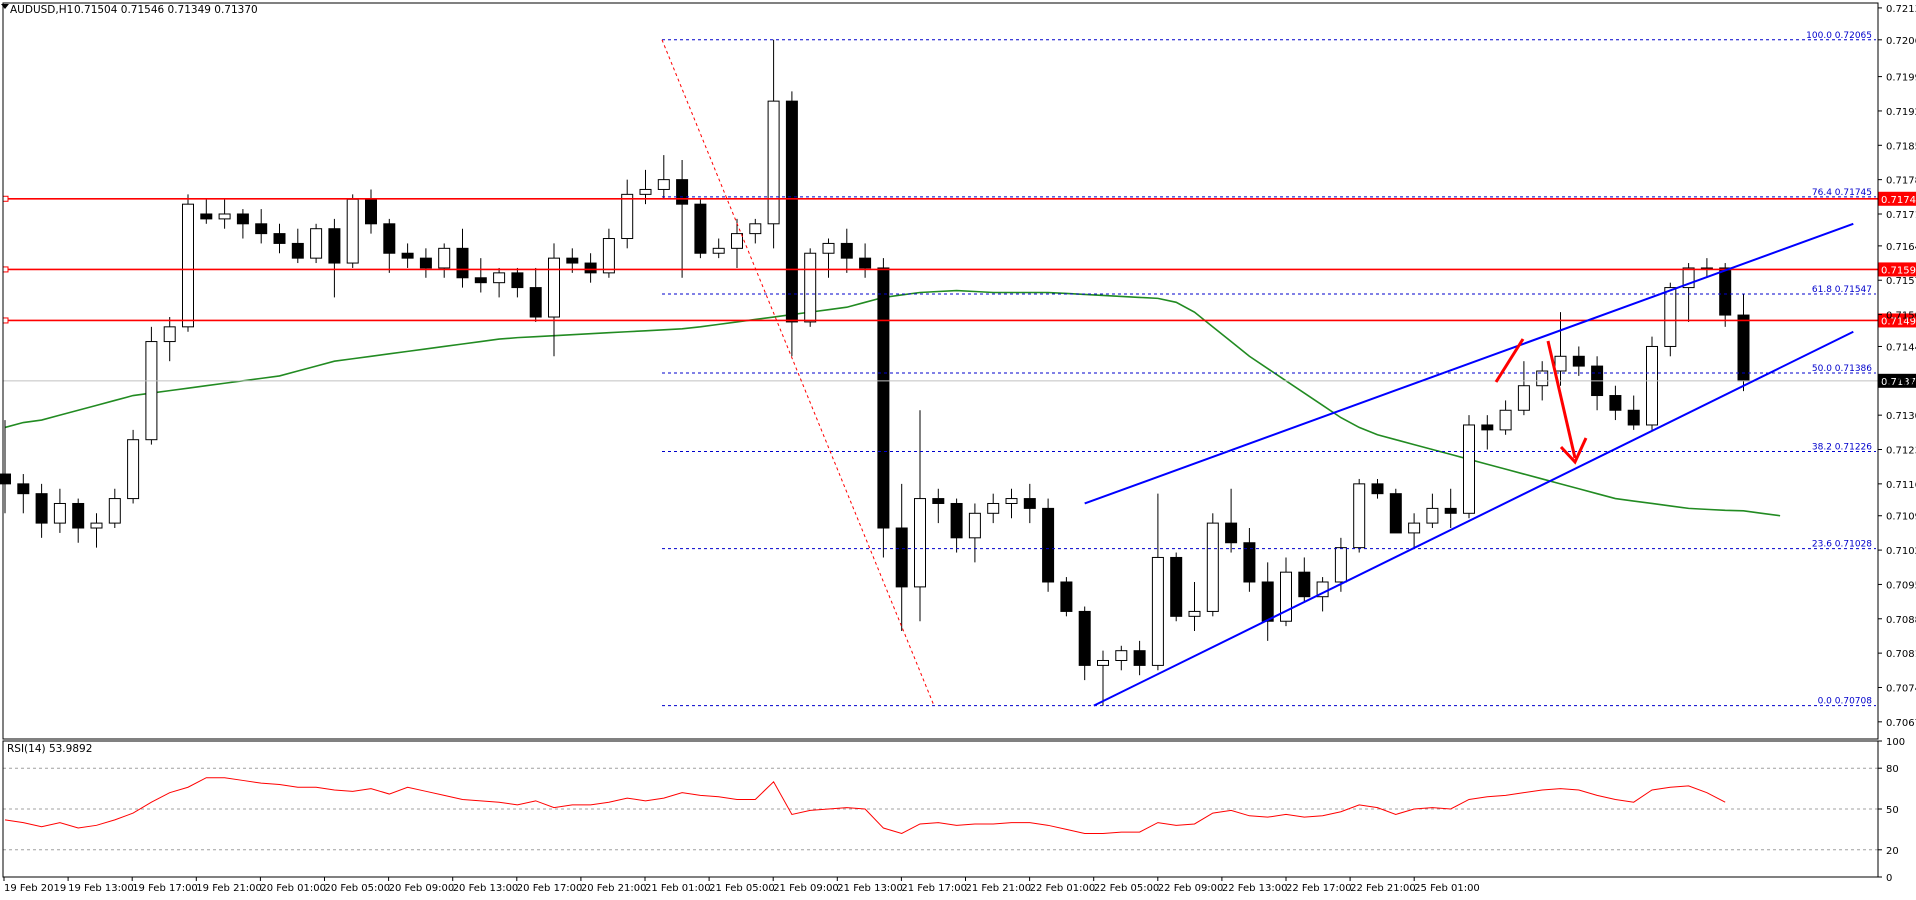  What do you see at coordinates (1892, 810) in the screenshot?
I see `rsi-tick-label: 50` at bounding box center [1892, 810].